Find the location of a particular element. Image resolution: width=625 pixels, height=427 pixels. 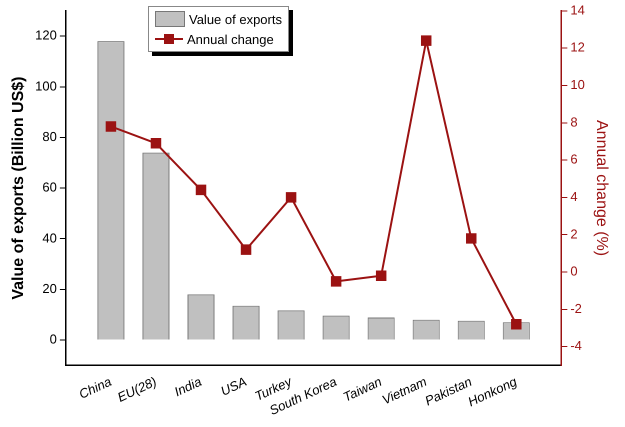

y2-tick-label: 10 is located at coordinates (577, 84).